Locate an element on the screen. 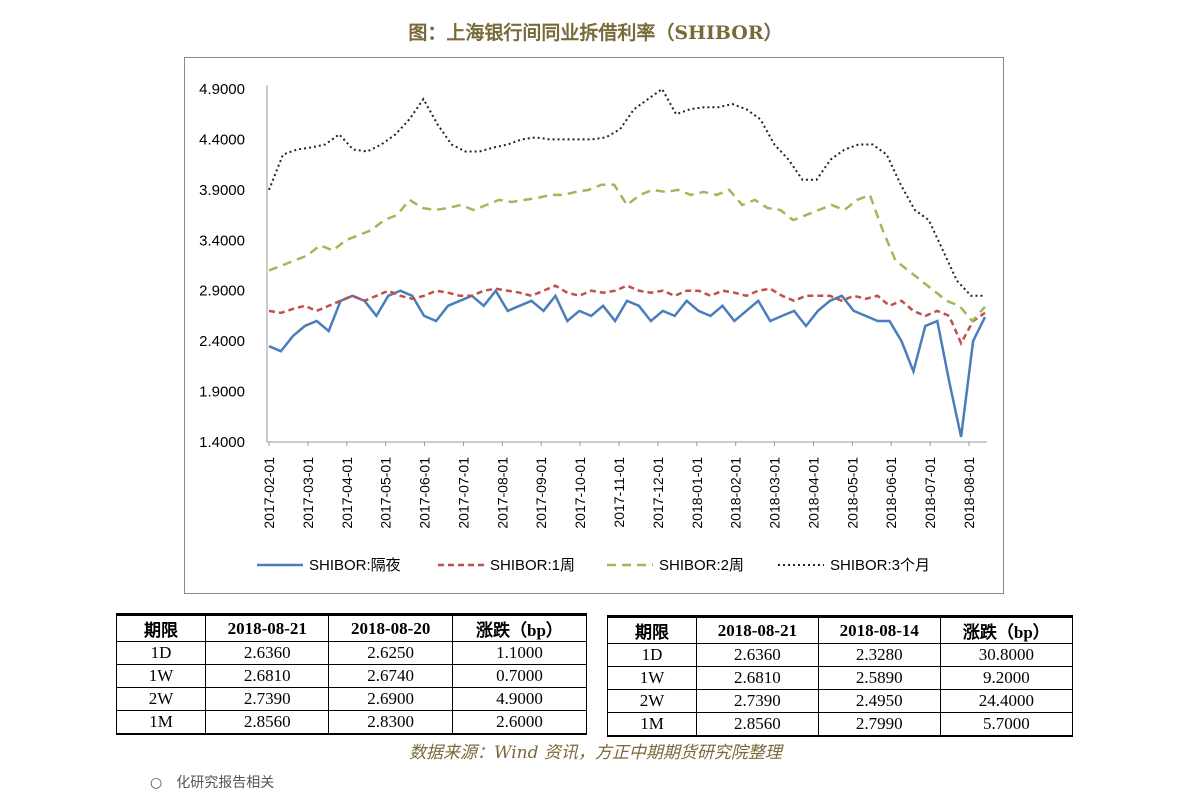  legend-label: SHIBOR:3个月 is located at coordinates (880, 565).